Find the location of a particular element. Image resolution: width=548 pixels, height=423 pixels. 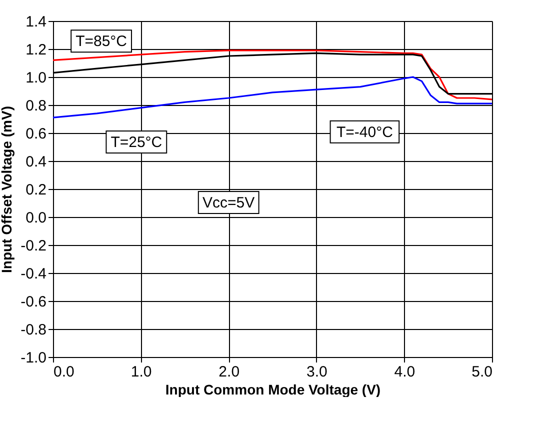

y-tick-label: -0.8 is located at coordinates (33, 330).